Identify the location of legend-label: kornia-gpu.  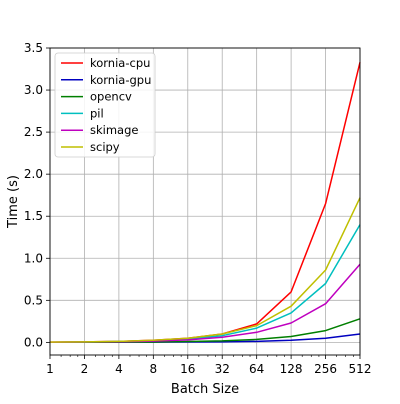
(120, 80).